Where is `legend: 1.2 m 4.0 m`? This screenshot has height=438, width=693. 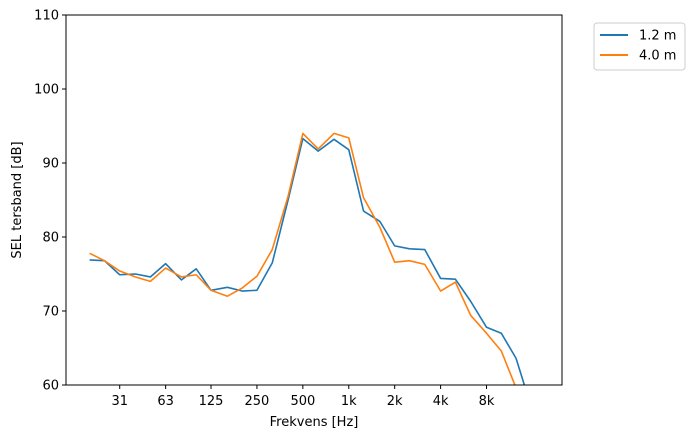 legend: 1.2 m 4.0 m is located at coordinates (639, 46).